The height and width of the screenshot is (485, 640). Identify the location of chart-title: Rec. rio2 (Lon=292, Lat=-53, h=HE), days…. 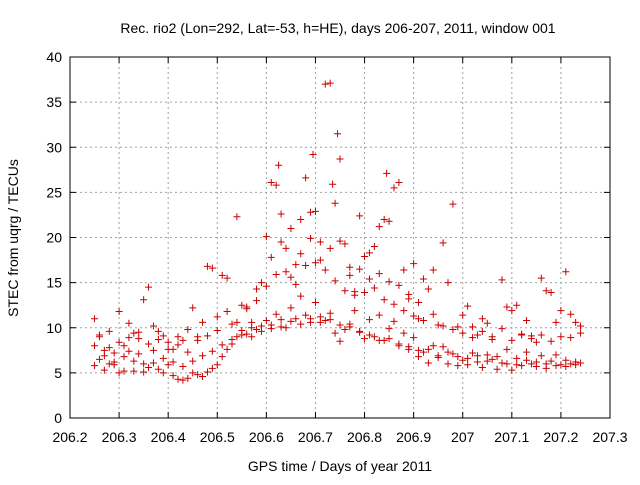
(337, 28).